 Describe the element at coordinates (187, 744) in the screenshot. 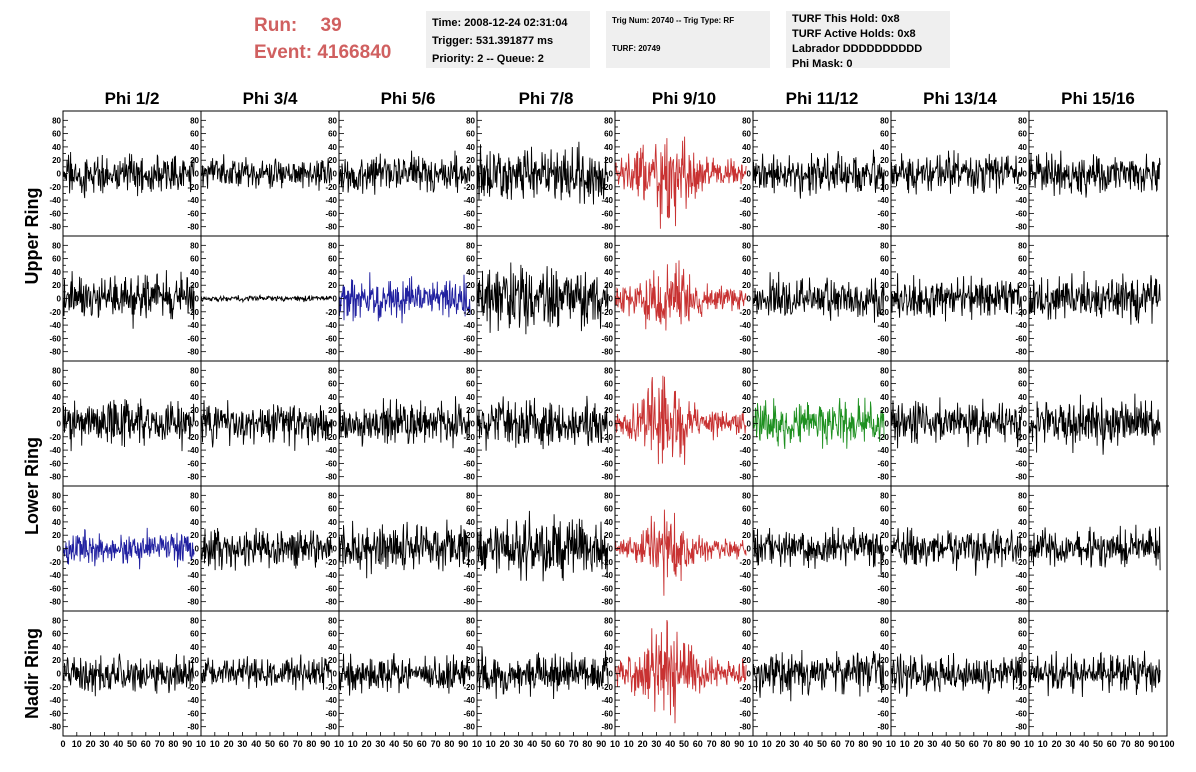

I see `x-tick-label: 90` at that location.